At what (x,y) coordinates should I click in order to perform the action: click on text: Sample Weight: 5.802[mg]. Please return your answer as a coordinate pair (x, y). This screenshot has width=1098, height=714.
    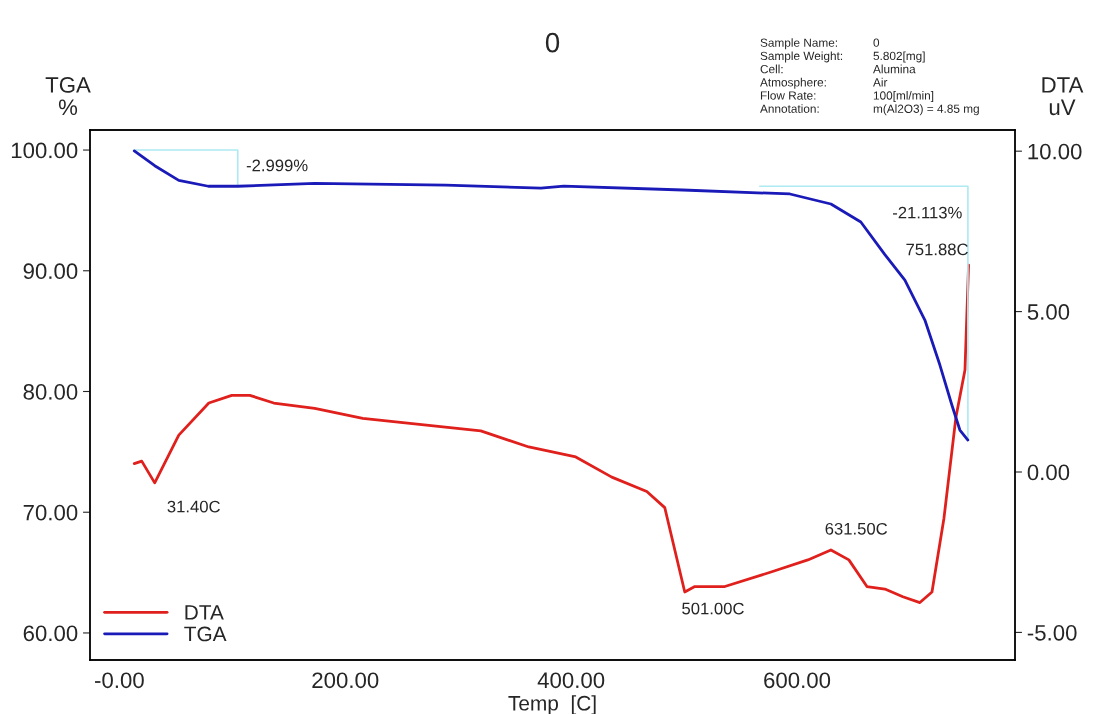
    Looking at the image, I should click on (842, 57).